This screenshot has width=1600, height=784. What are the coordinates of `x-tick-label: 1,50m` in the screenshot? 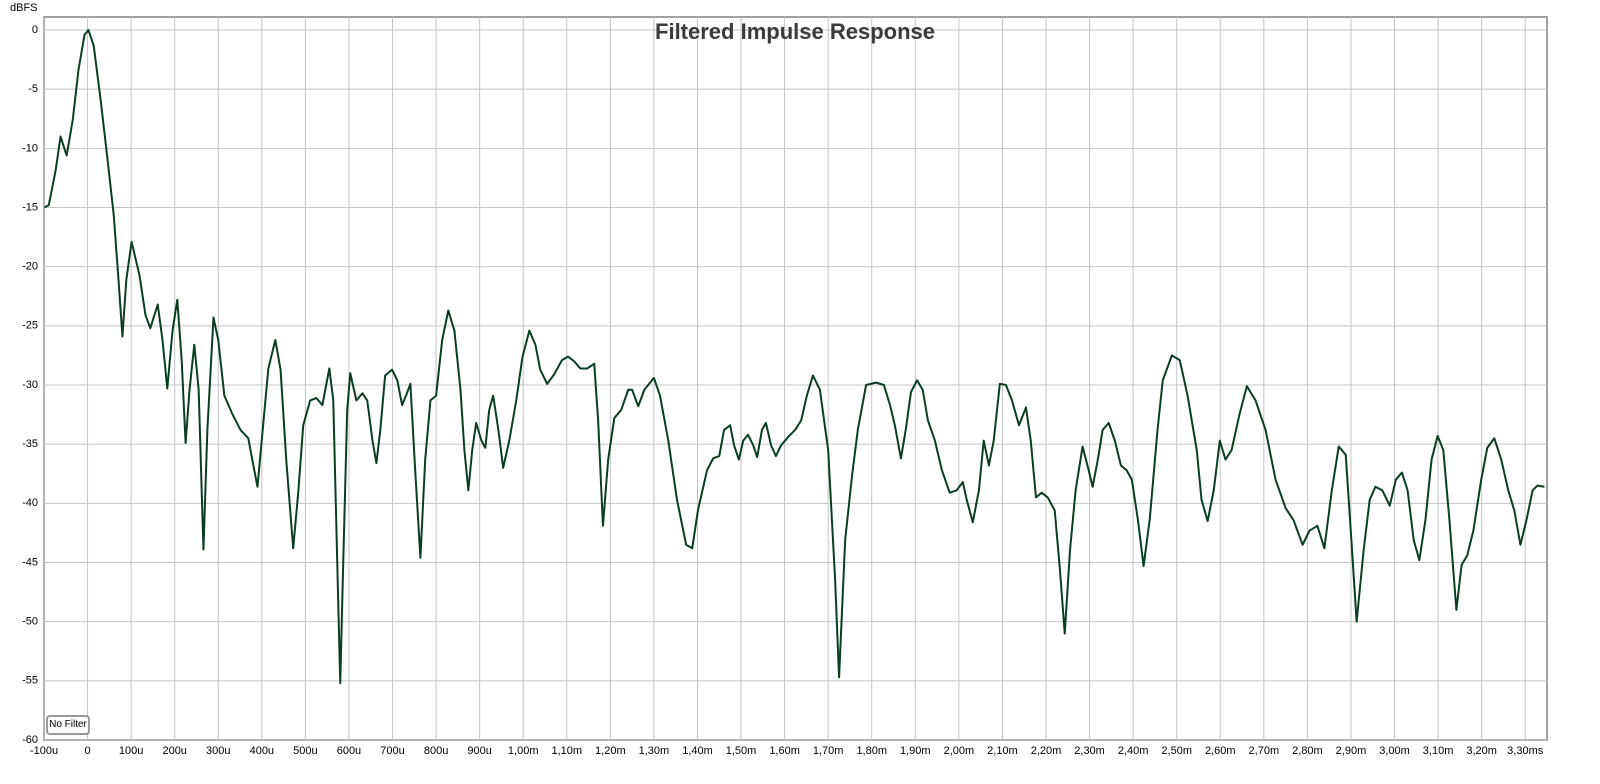 It's located at (741, 751).